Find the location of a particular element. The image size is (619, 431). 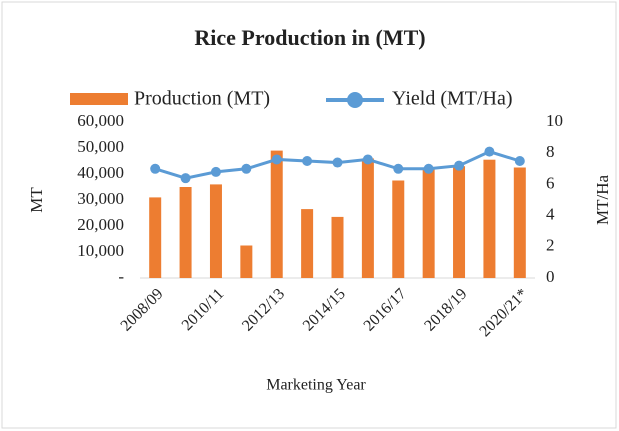

legend-label: Production (MT) is located at coordinates (202, 99).